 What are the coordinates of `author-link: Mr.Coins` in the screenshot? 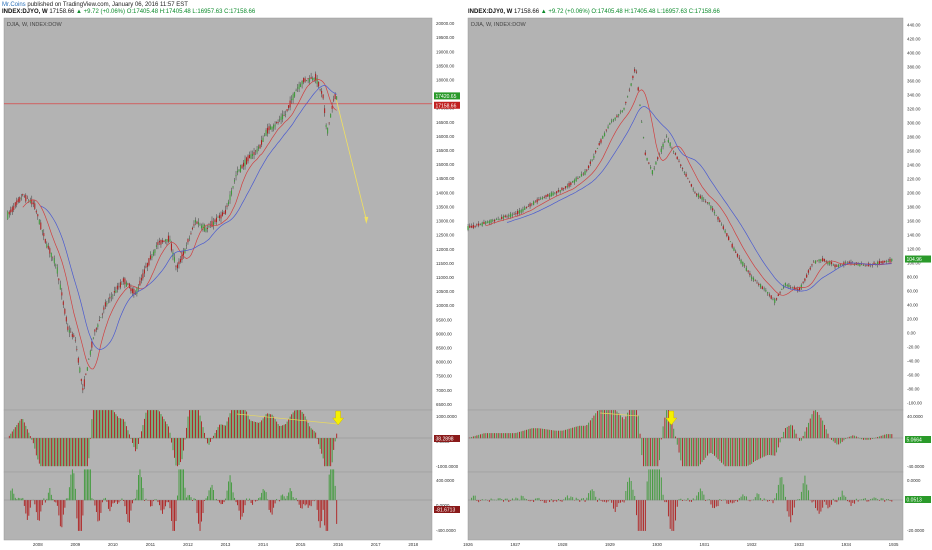 It's located at (14, 5).